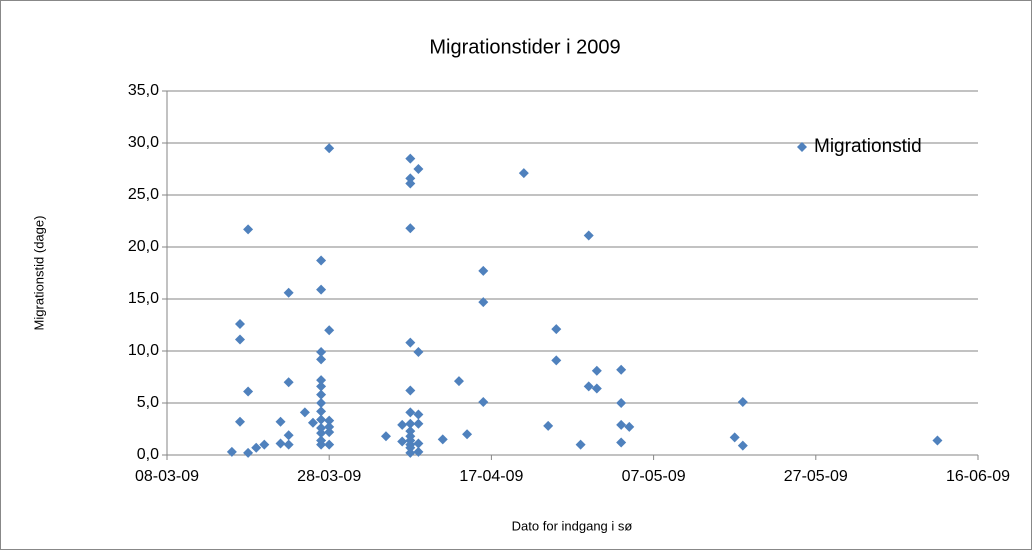 The height and width of the screenshot is (551, 1033). I want to click on y-axis-label: Migrationstid (dage), so click(38, 273).